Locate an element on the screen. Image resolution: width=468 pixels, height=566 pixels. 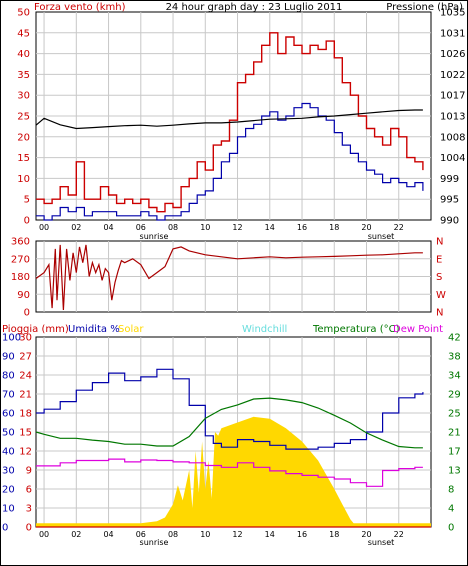
rain-ytick-3: 9 is located at coordinates (29, 471).